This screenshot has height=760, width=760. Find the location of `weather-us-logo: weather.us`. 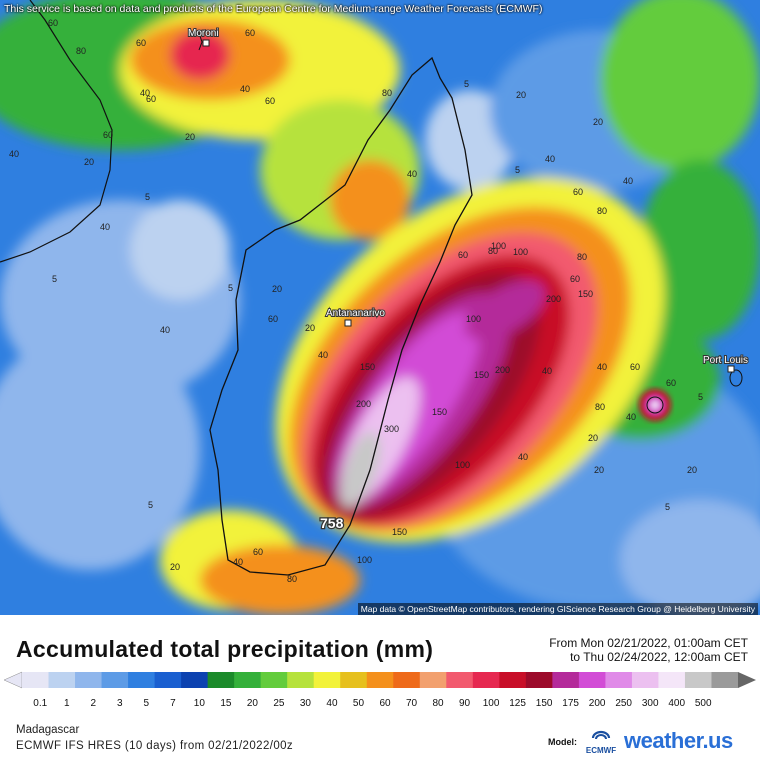

weather-us-logo: weather.us is located at coordinates (678, 741).